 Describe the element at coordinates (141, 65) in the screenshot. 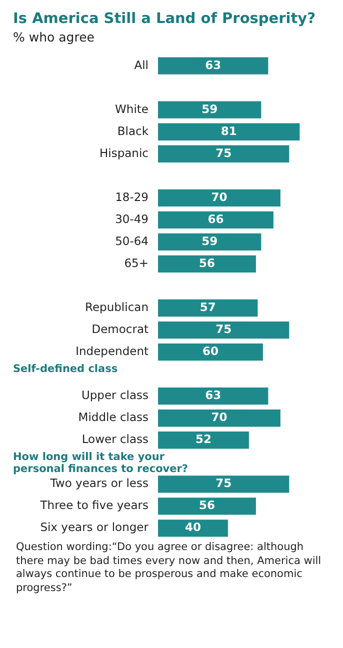

I see `y-tick-label: All` at that location.